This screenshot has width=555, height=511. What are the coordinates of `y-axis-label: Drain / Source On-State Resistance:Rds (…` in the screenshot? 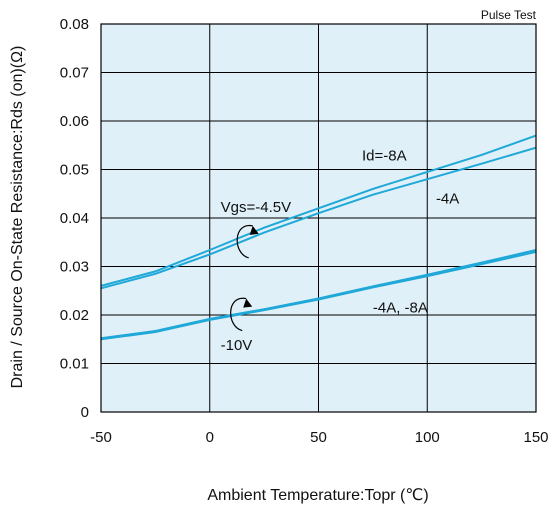 It's located at (17, 217).